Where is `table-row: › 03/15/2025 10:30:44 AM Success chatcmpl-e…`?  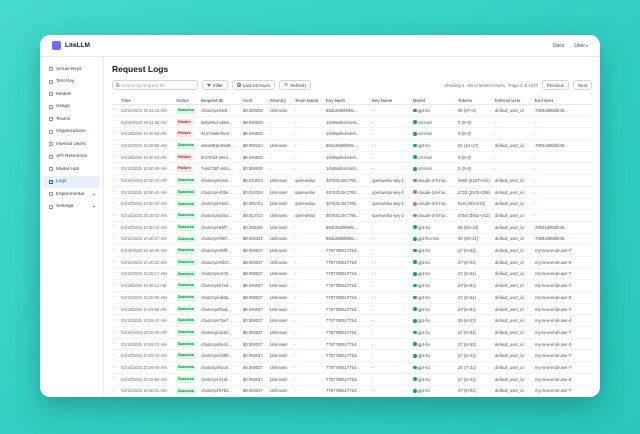
table-row: › 03/15/2025 10:30:44 AM Success chatcmpl-e… is located at coordinates (352, 205).